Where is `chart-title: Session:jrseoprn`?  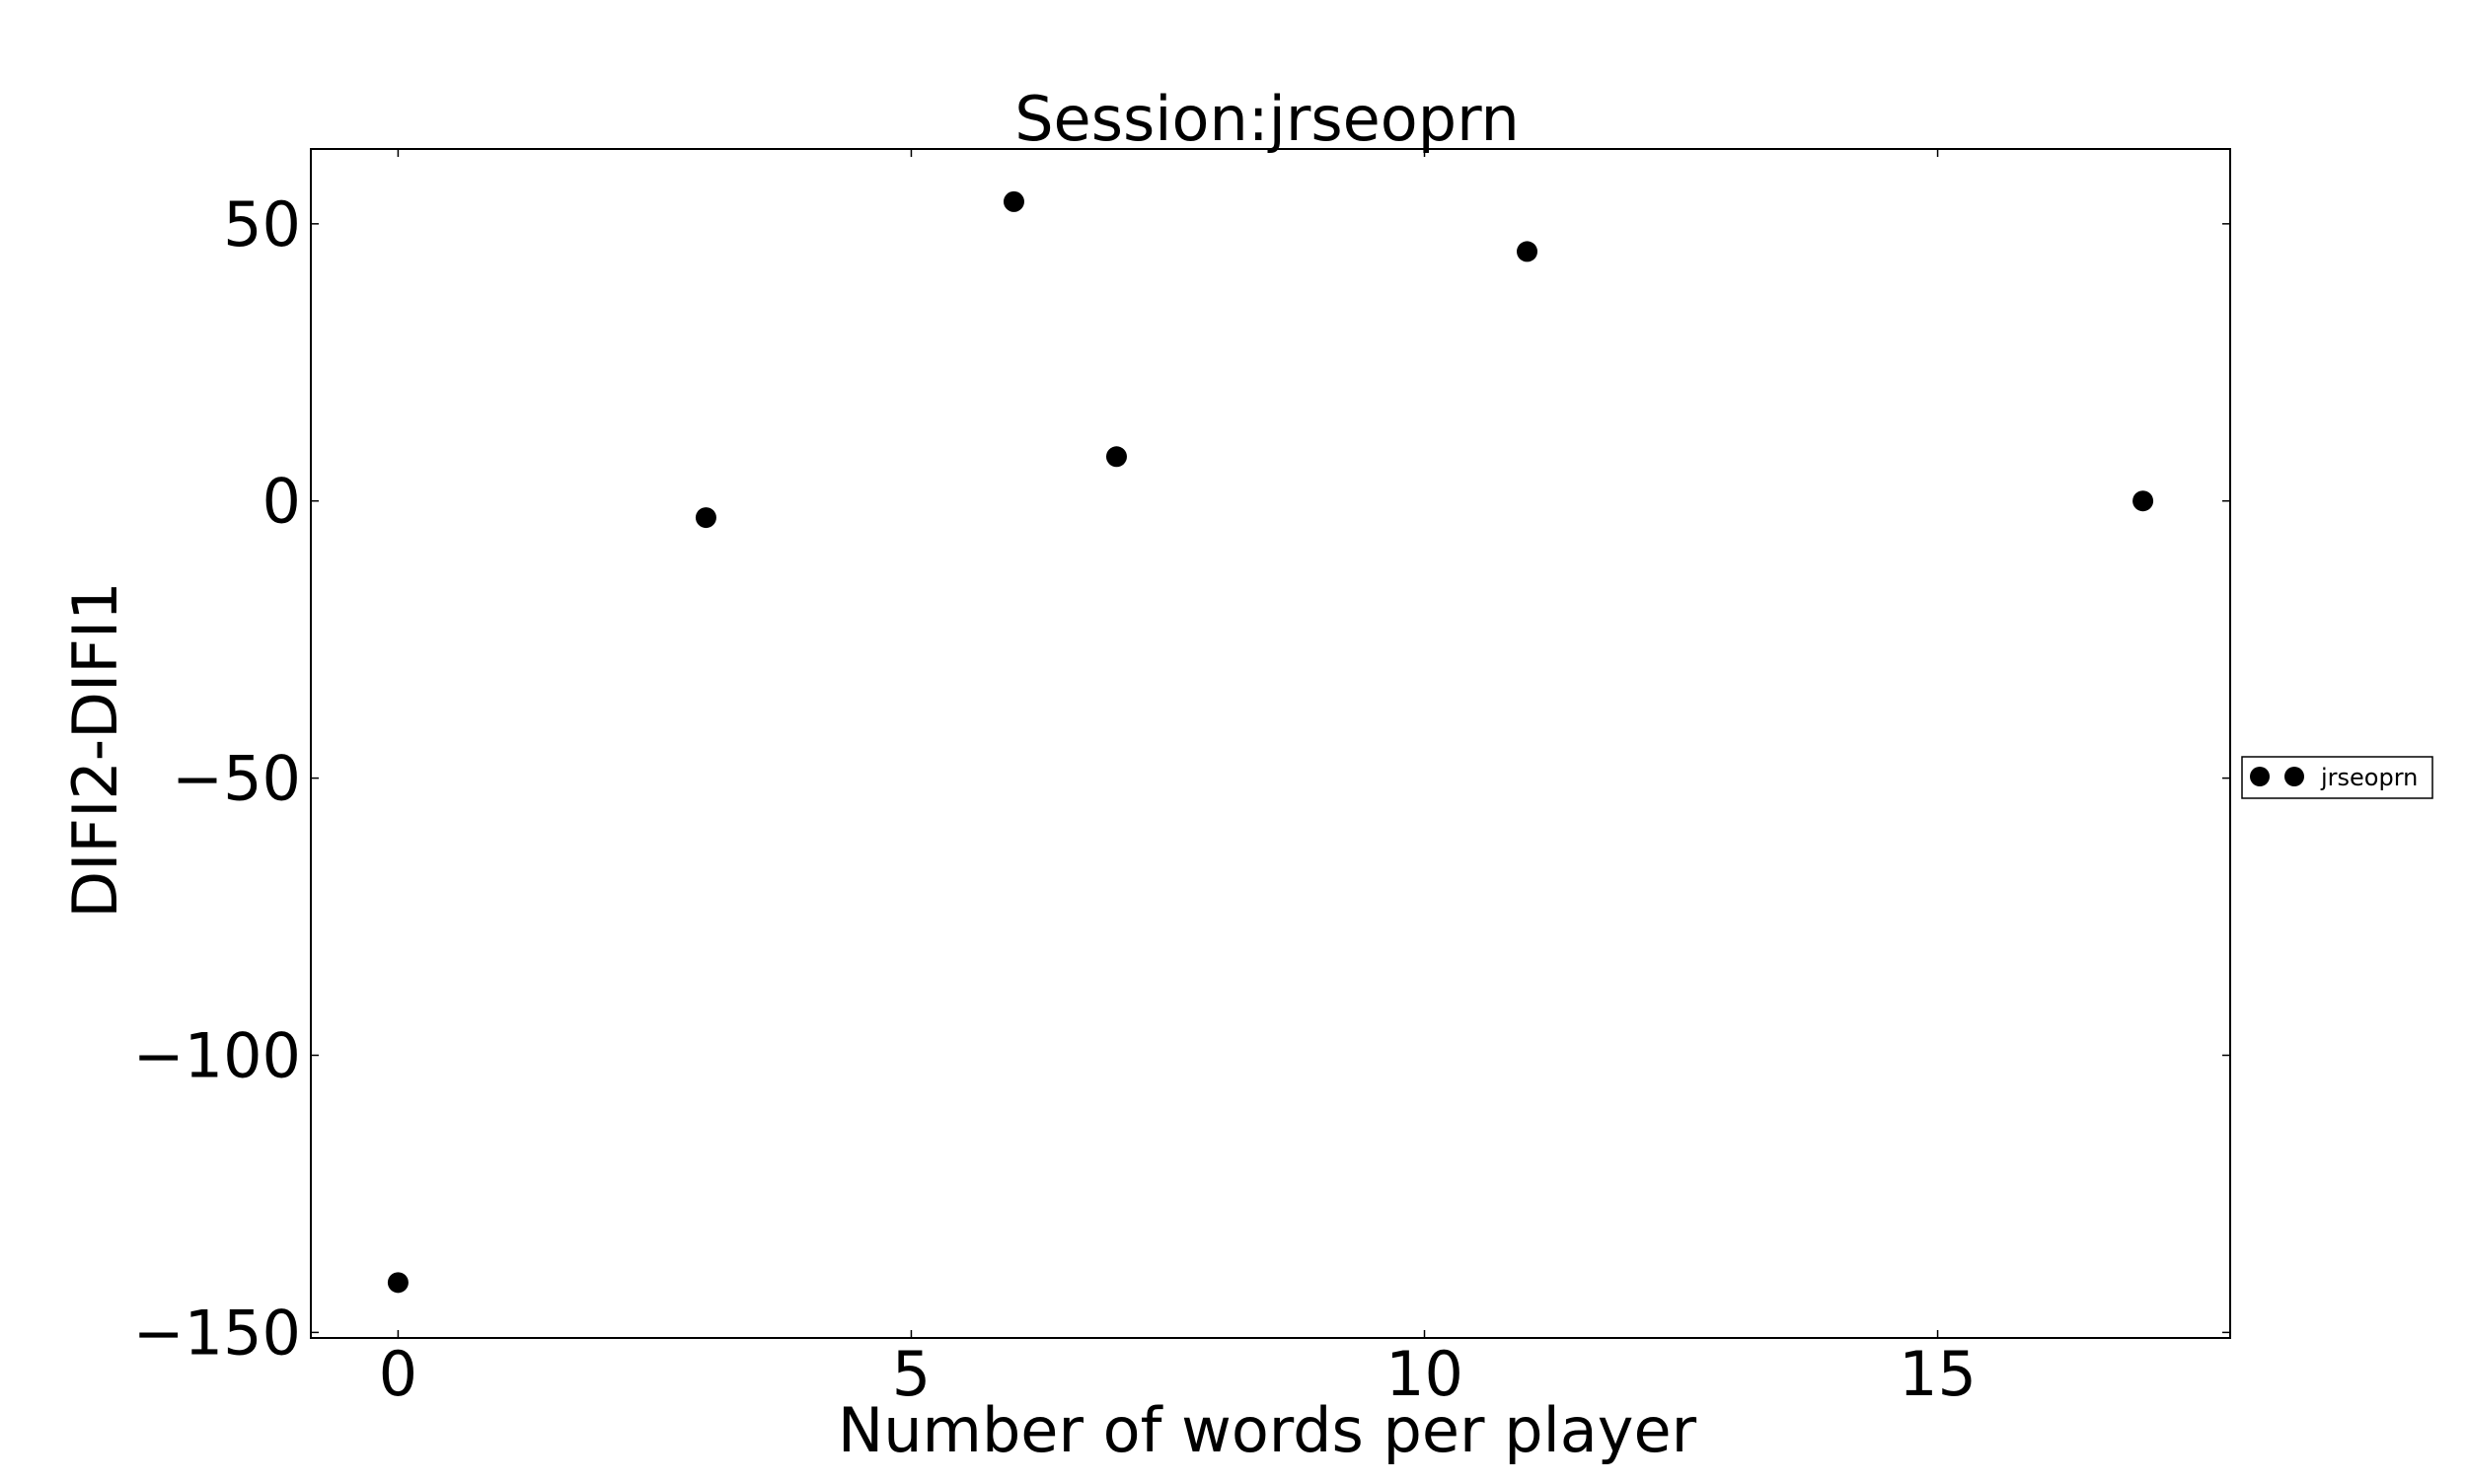 chart-title: Session:jrseoprn is located at coordinates (1267, 119).